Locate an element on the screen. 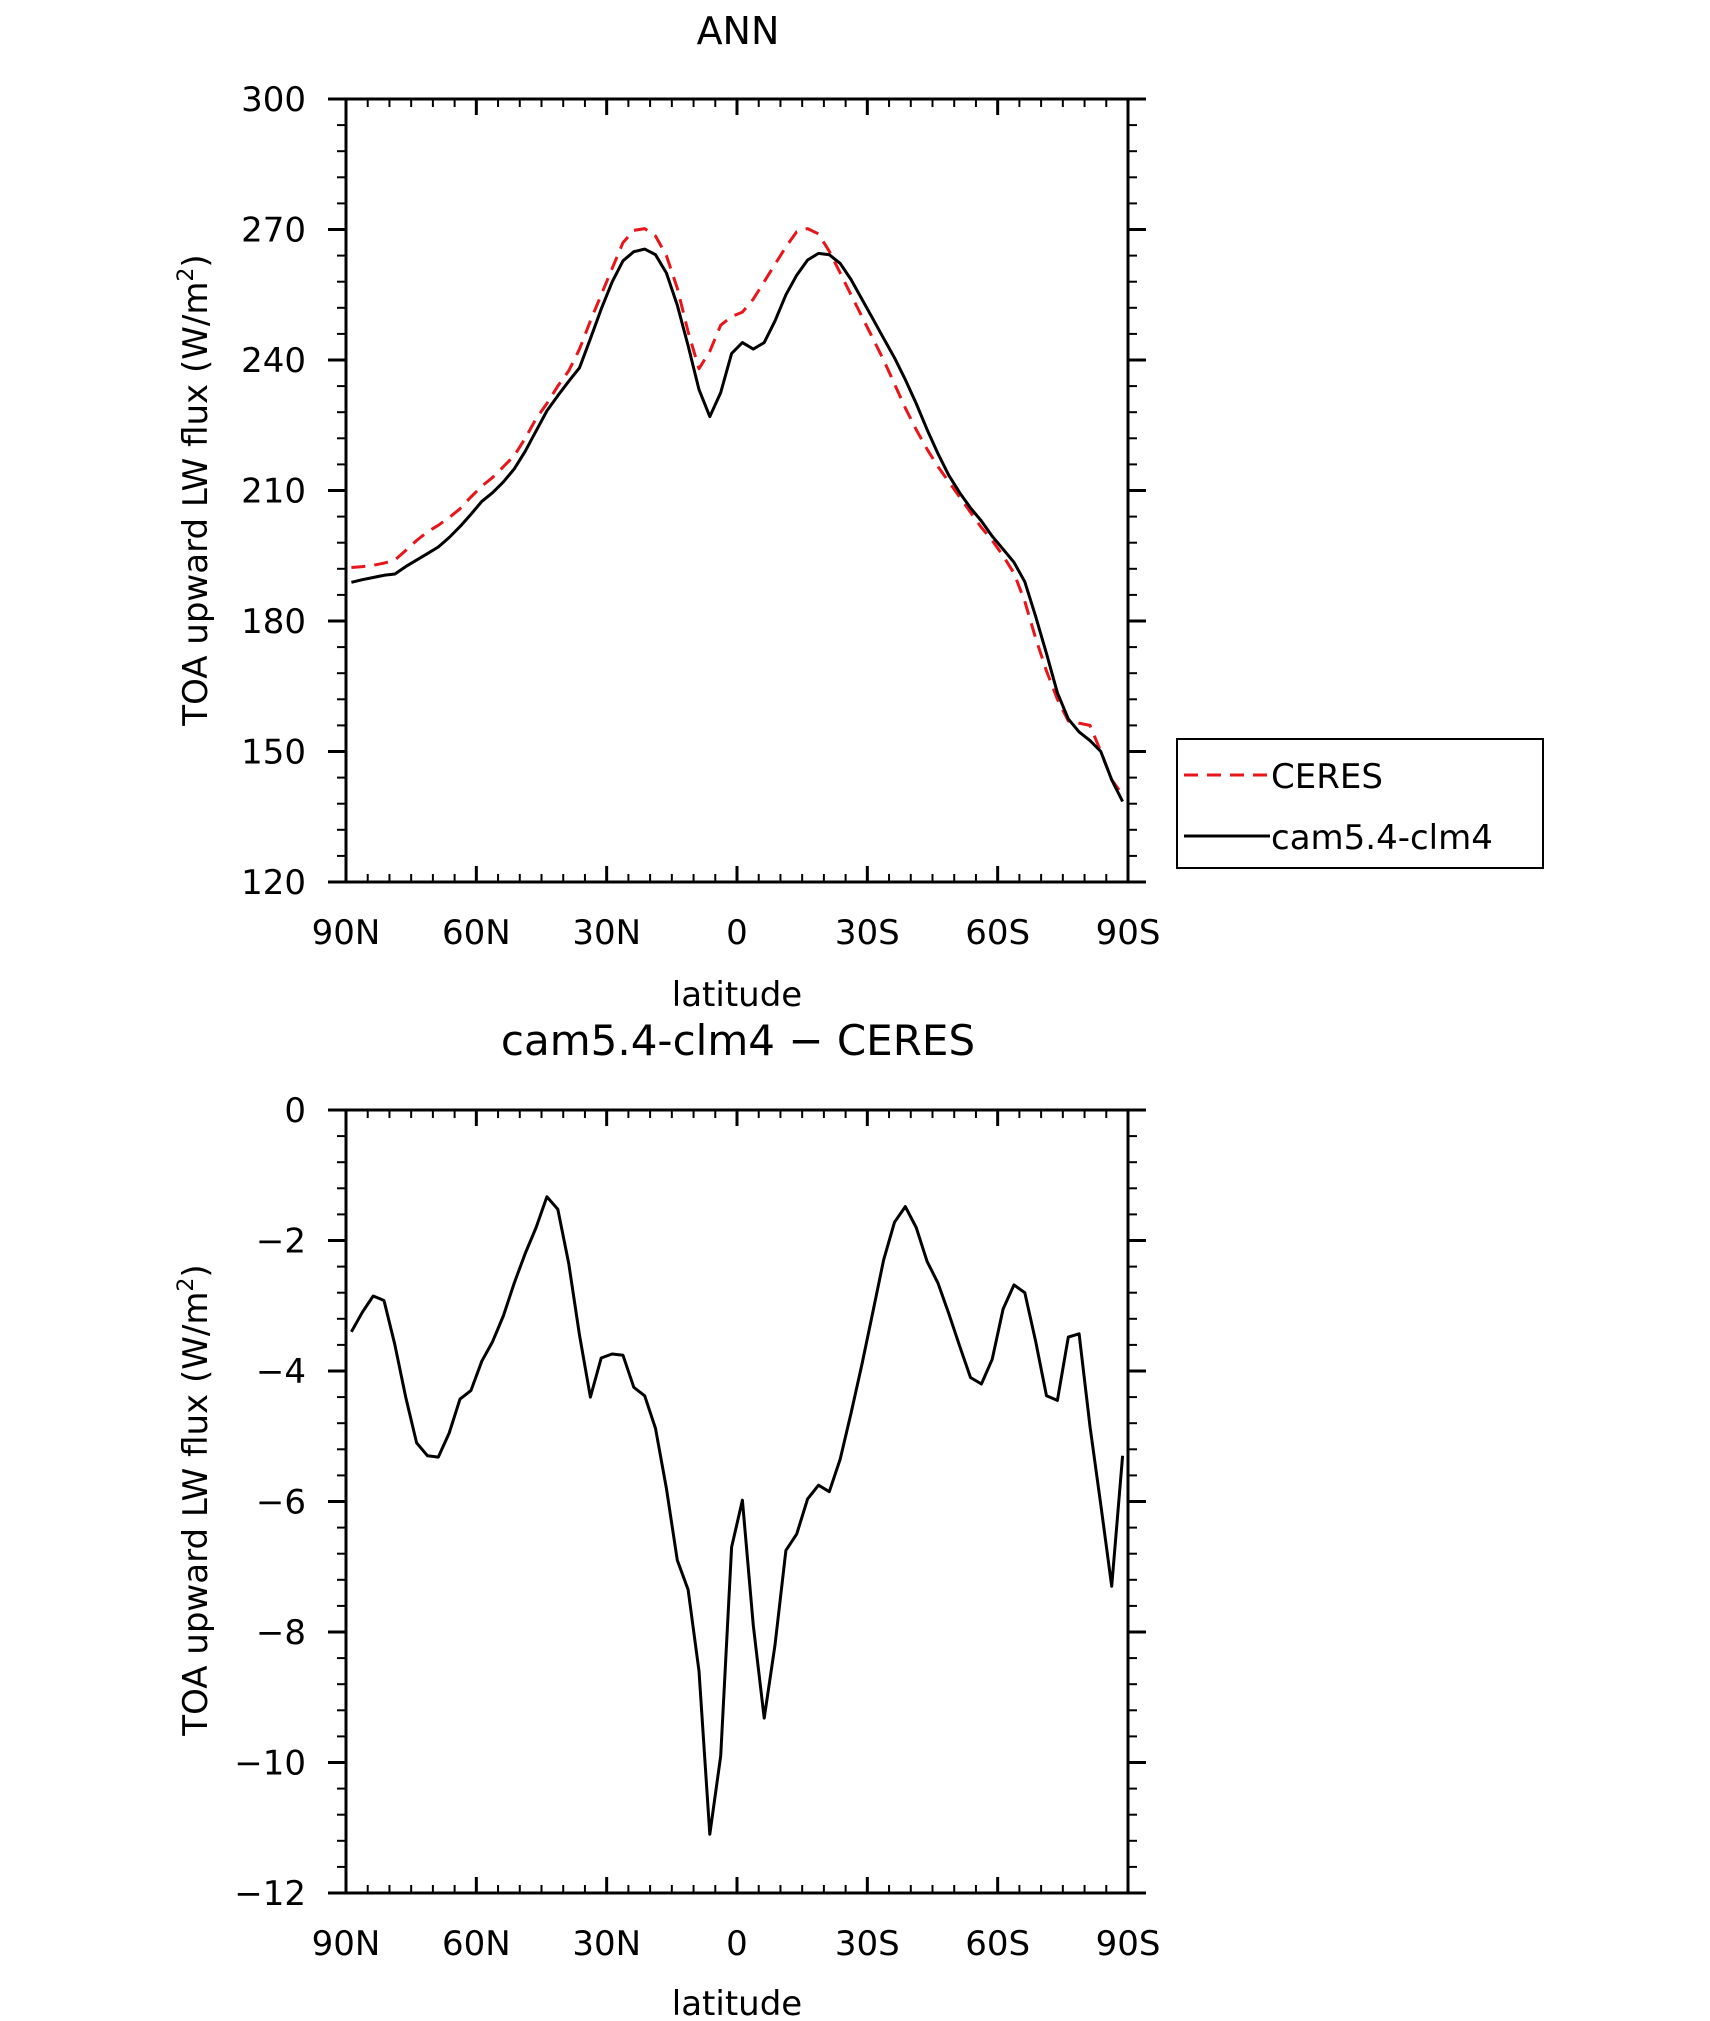  top-series-group is located at coordinates (737, 515).